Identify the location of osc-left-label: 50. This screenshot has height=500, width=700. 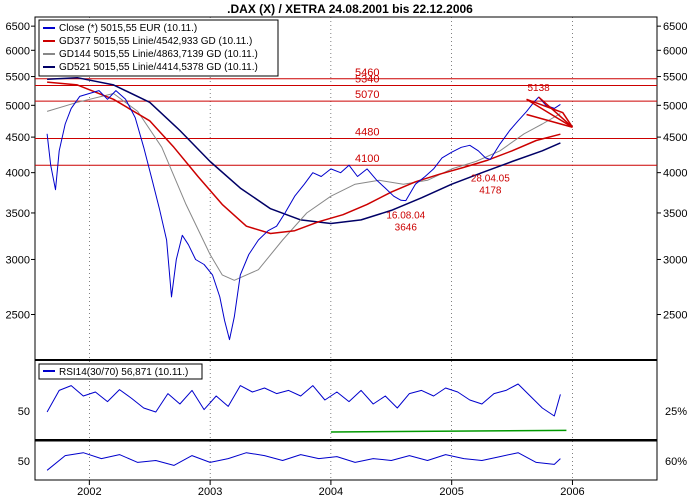
(24, 462).